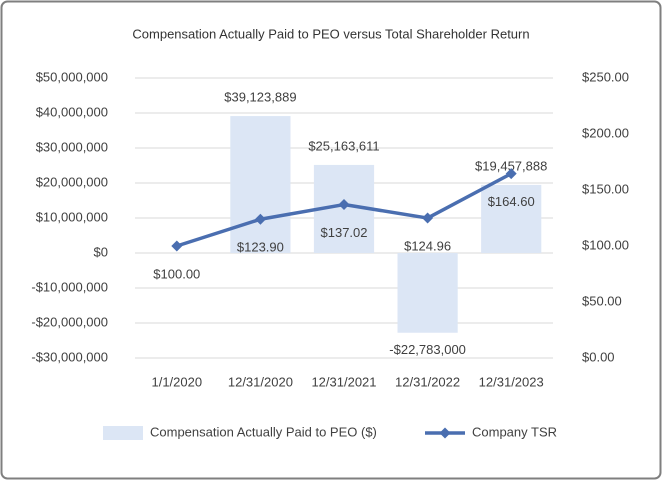 The image size is (662, 485). I want to click on line-value-label: $164.60, so click(511, 201).